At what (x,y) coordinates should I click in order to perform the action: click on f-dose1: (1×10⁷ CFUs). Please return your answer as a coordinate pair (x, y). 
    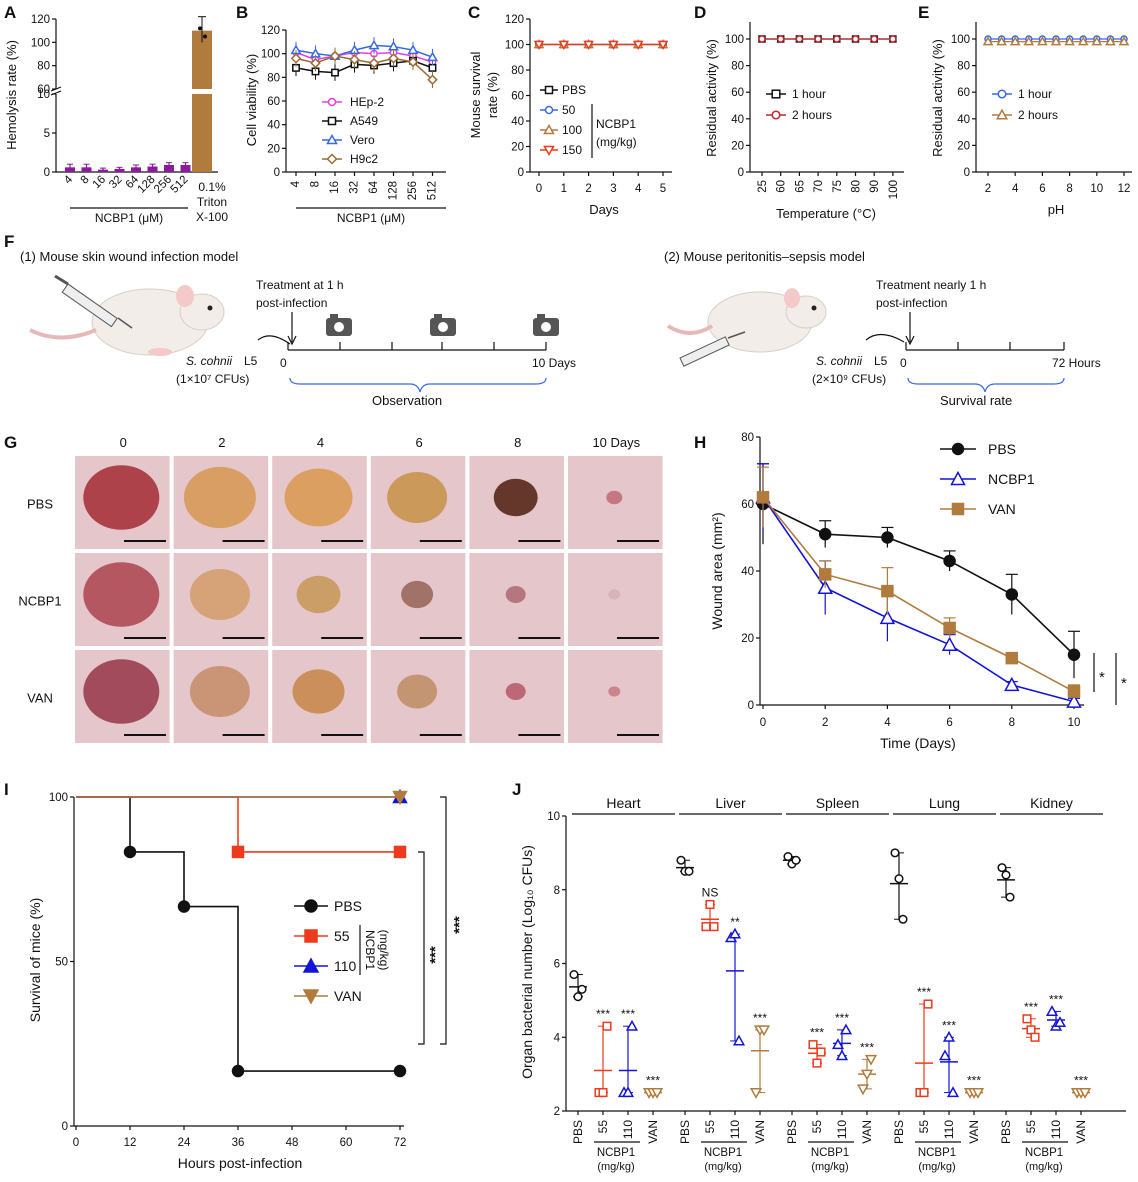
    Looking at the image, I should click on (212, 379).